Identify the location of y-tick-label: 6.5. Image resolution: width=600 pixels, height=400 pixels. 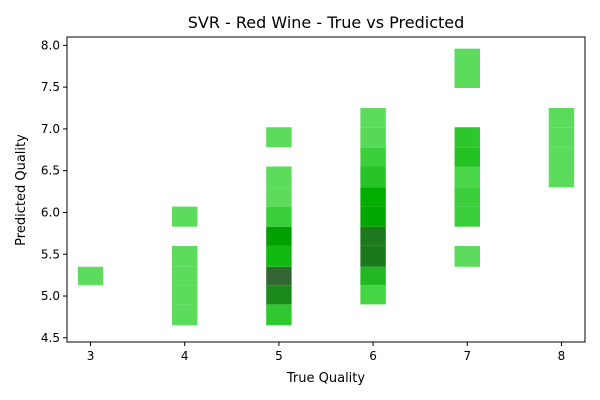
(50, 171).